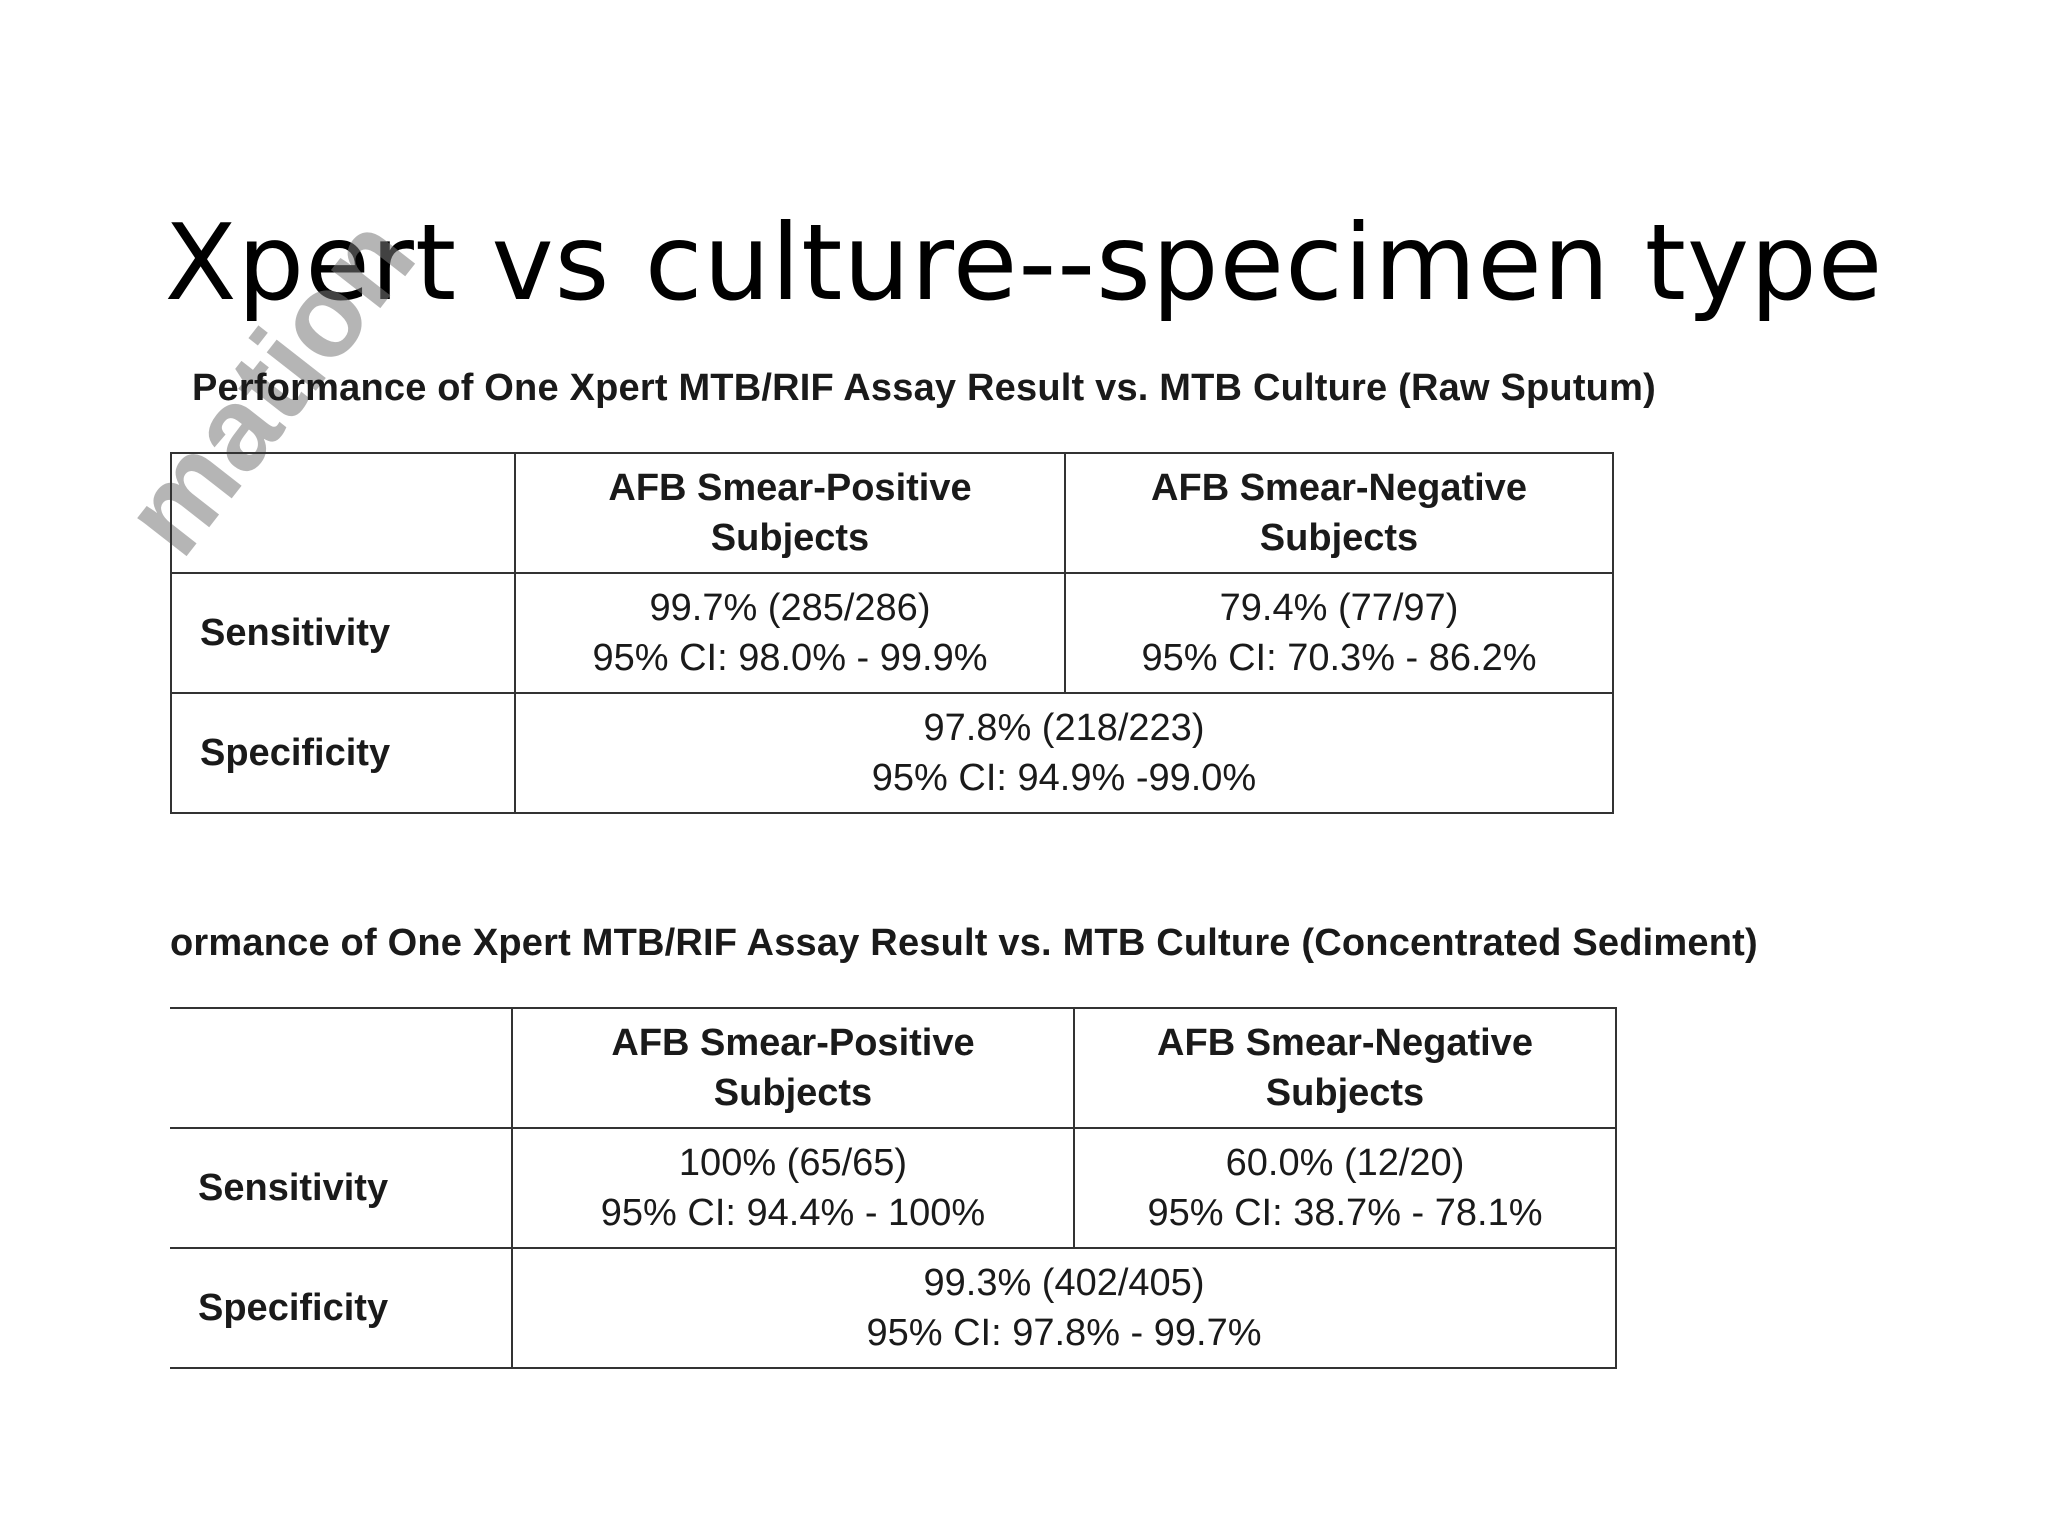 The width and height of the screenshot is (2048, 1536). What do you see at coordinates (1064, 1308) in the screenshot?
I see `specificity-combined-cell: 99.3% (402/405) 95% CI: 97.8% - 99.7%` at bounding box center [1064, 1308].